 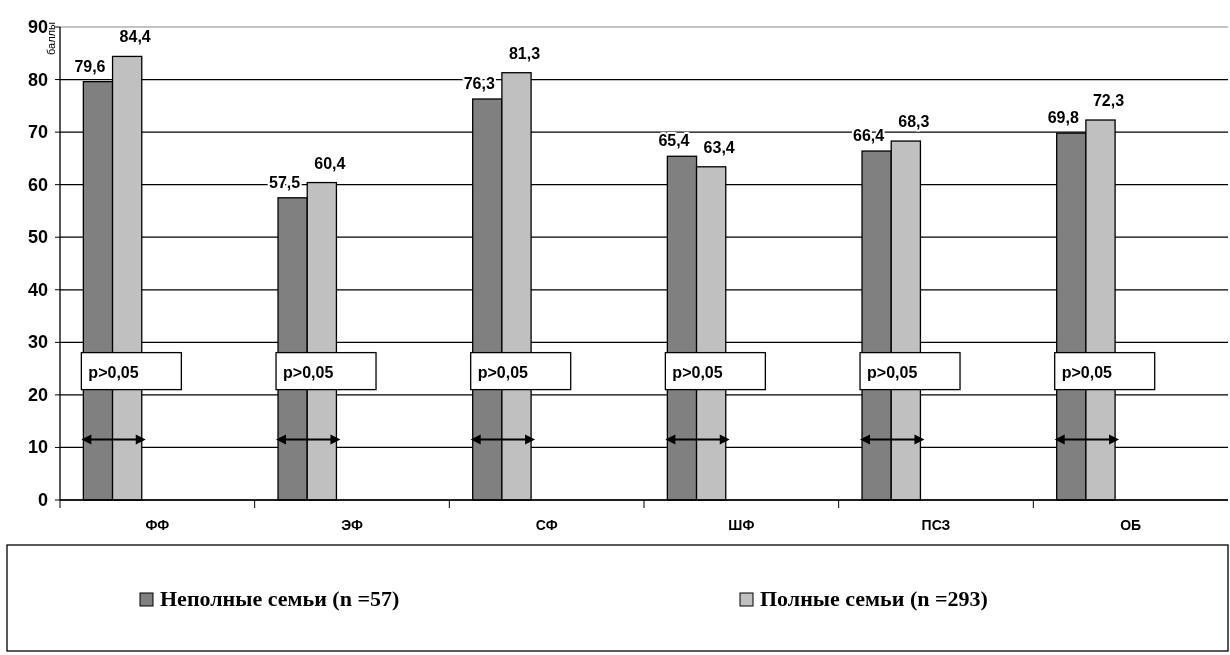 I want to click on y-tick-label: 90, so click(x=37, y=27).